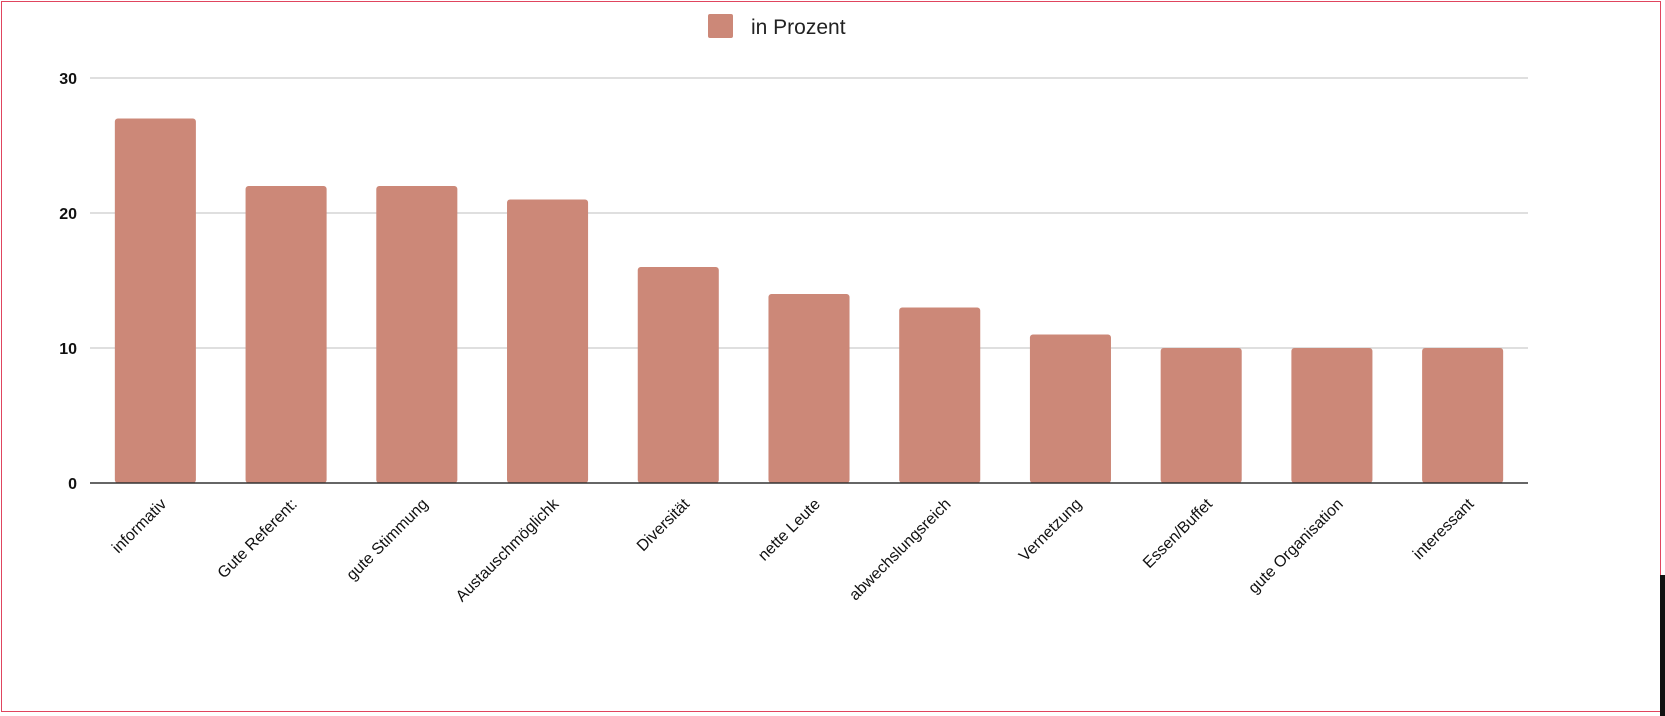 The height and width of the screenshot is (716, 1665). I want to click on x-category-label: interessant, so click(1444, 529).